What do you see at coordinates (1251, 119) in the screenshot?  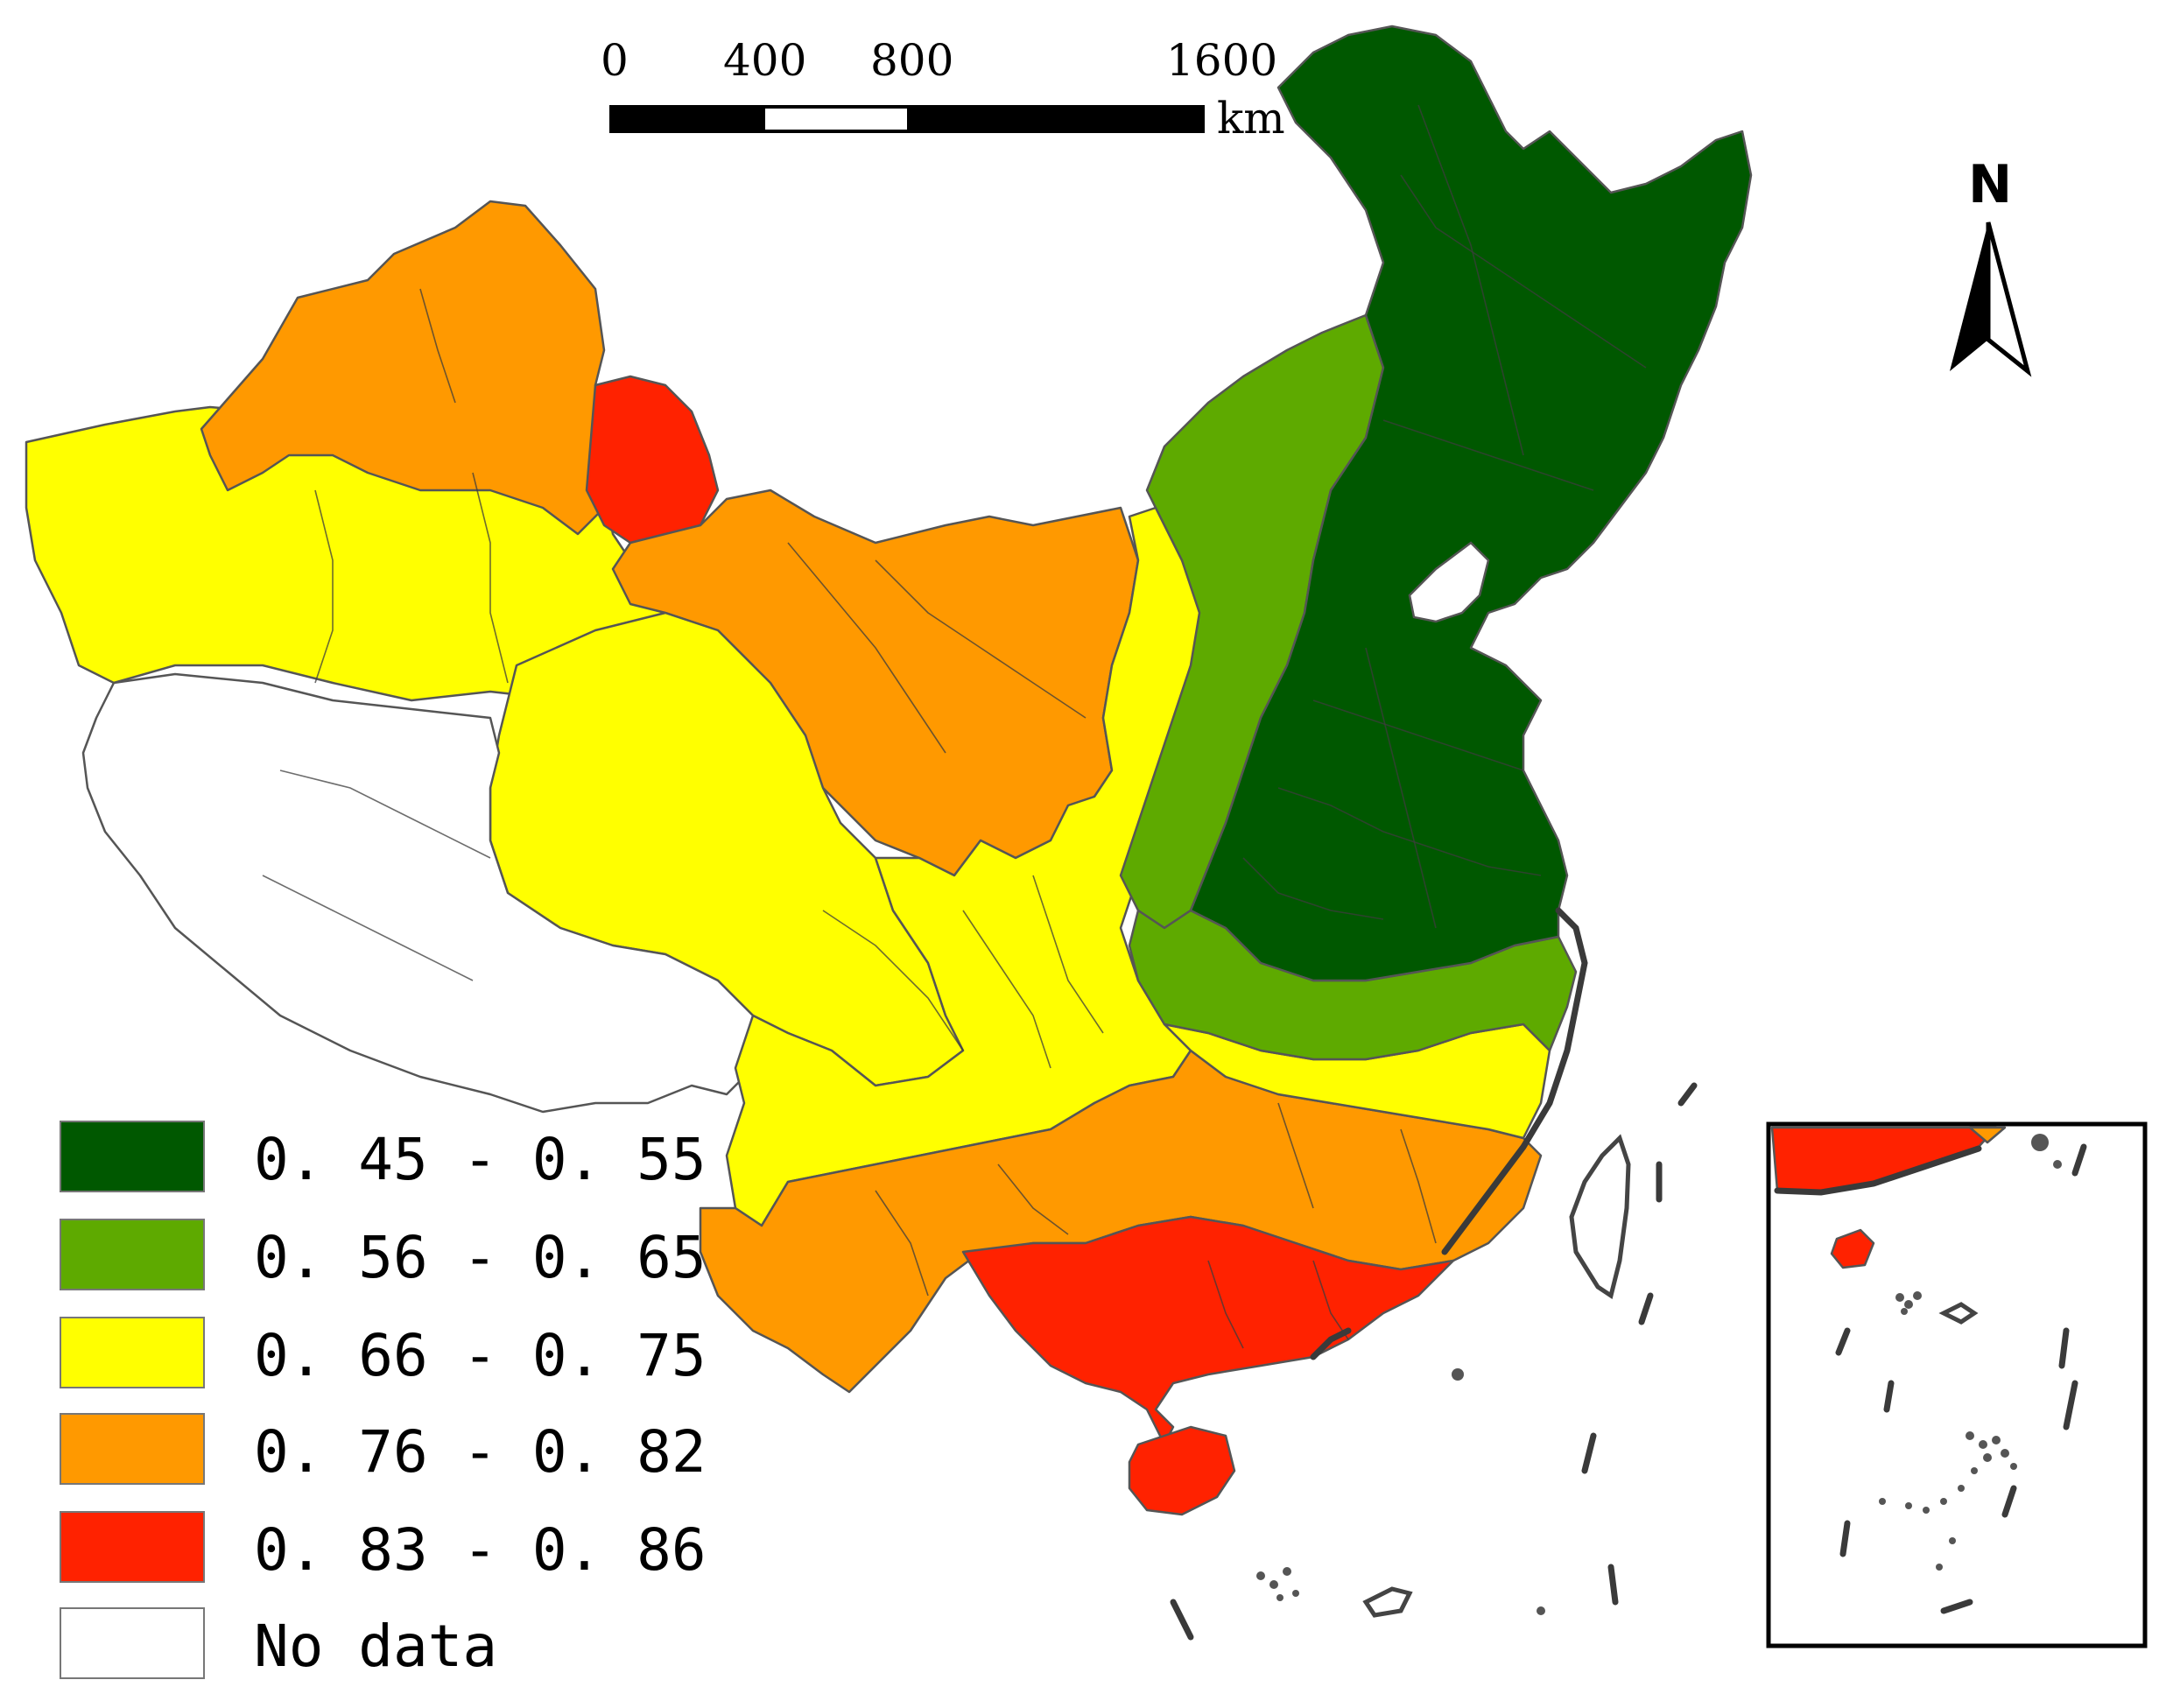 I see `scale-unit: km` at bounding box center [1251, 119].